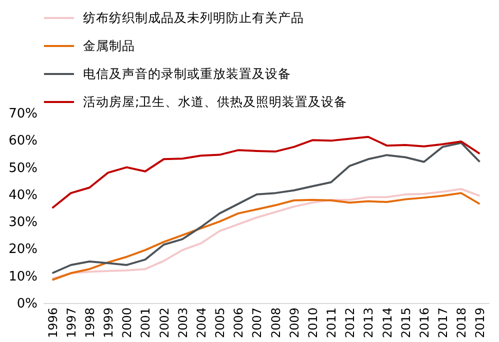 This screenshot has height=342, width=499. Describe the element at coordinates (23, 195) in the screenshot. I see `y-tick-label: 40%` at that location.